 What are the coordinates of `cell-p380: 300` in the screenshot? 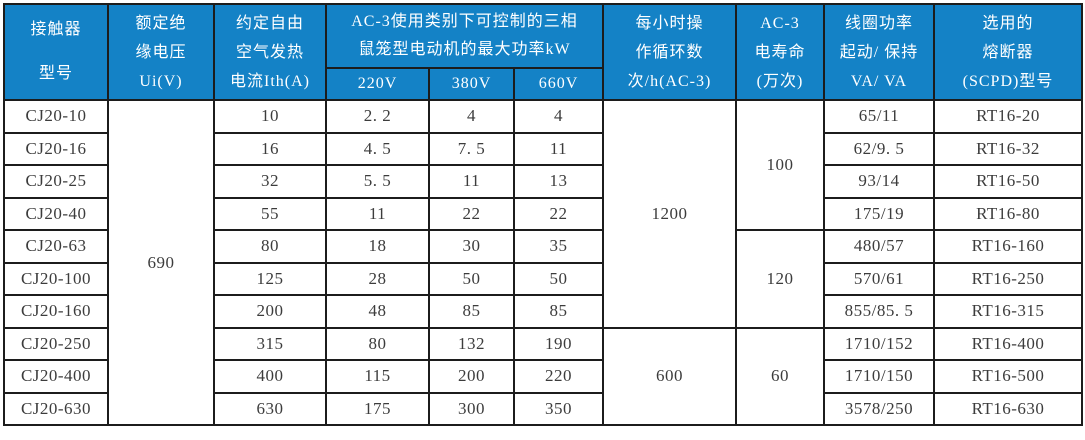 It's located at (471, 408).